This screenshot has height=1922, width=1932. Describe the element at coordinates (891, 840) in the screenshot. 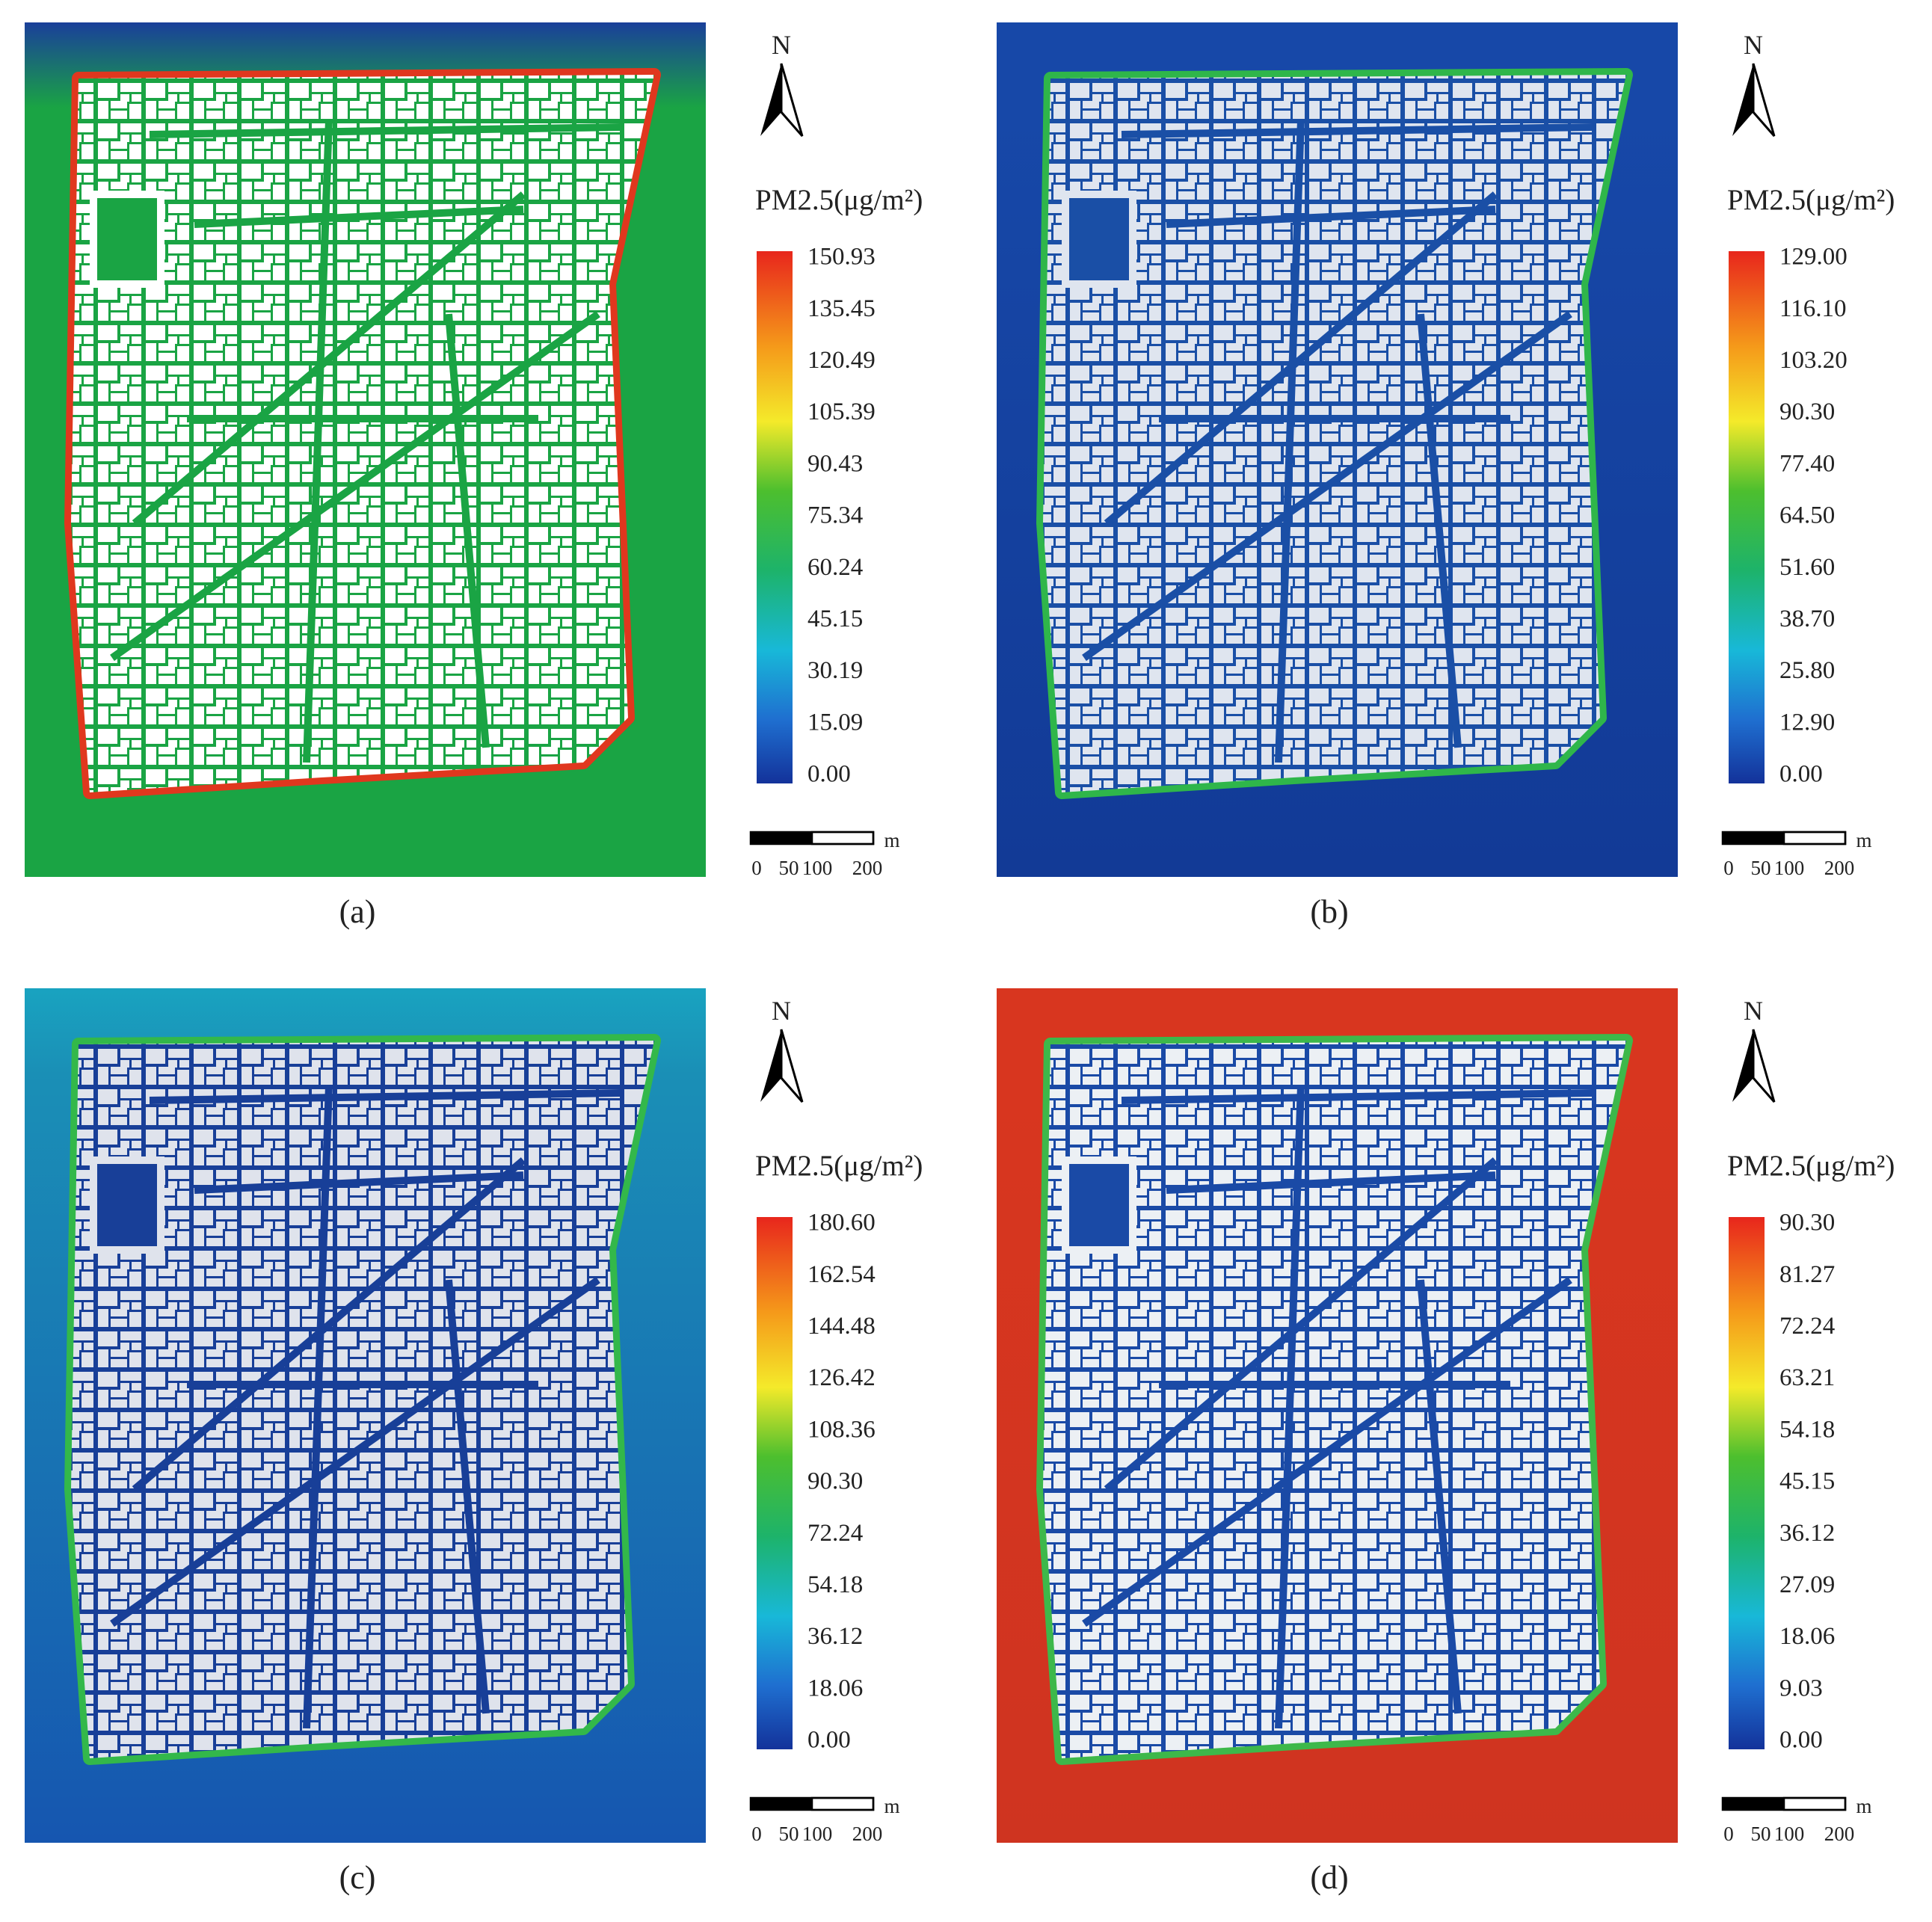

I see `scale-unit: m` at that location.